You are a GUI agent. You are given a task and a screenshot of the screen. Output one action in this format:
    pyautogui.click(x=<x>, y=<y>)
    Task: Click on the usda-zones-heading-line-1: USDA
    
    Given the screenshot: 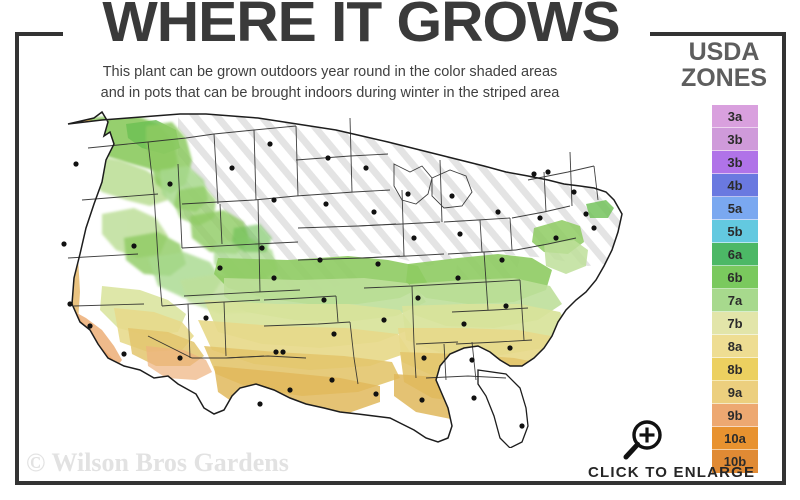 What is the action you would take?
    pyautogui.click(x=724, y=52)
    